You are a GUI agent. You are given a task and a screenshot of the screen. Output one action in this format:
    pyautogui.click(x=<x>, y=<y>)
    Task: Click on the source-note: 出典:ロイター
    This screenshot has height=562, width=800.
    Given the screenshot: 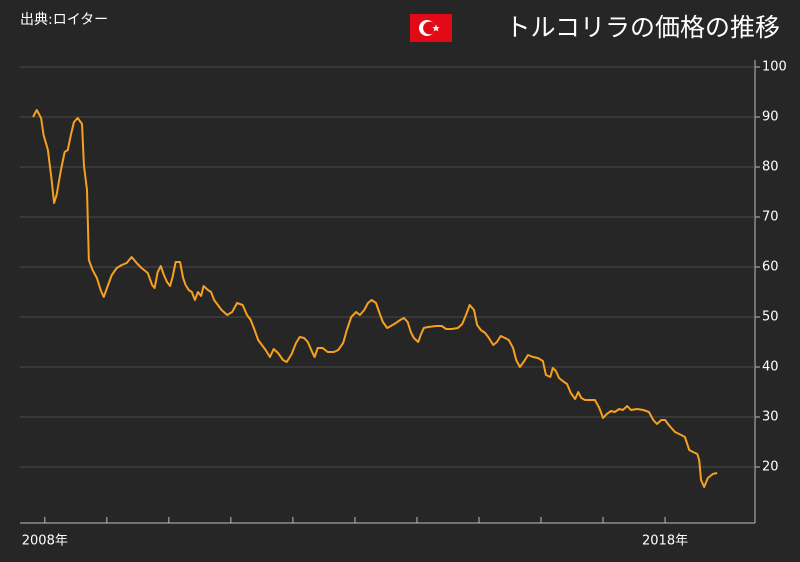 What is the action you would take?
    pyautogui.click(x=64, y=20)
    